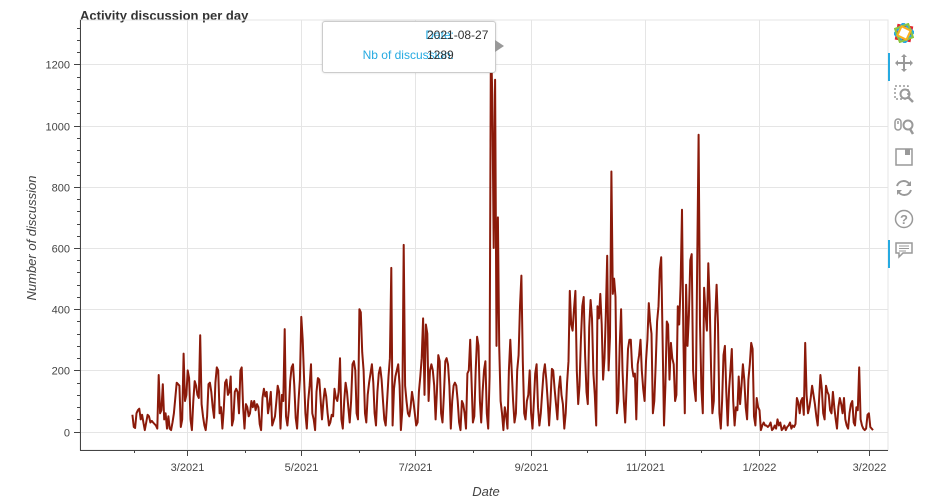  What do you see at coordinates (58, 66) in the screenshot?
I see `y-tick-label: 1200` at bounding box center [58, 66].